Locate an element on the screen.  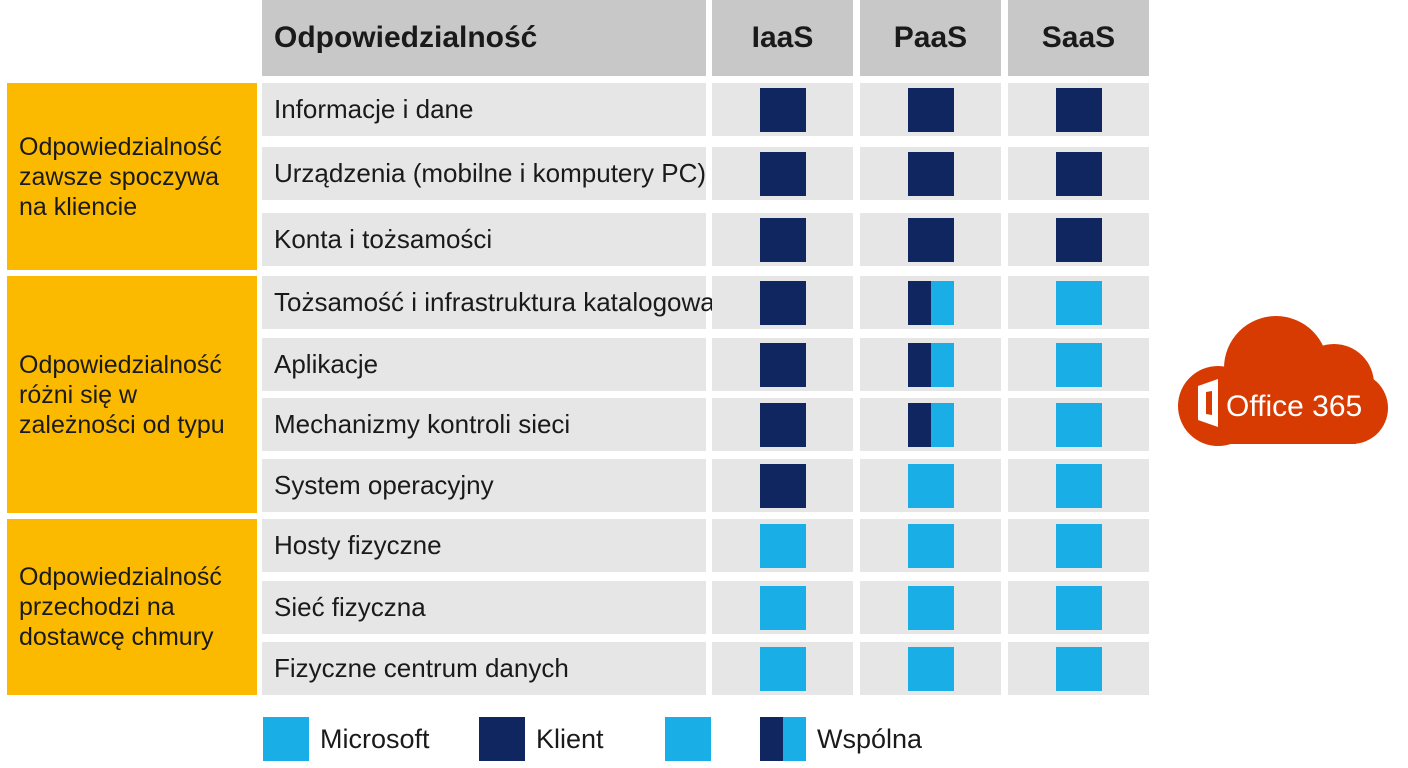
legend-microsoft-label: Microsoft is located at coordinates (375, 738).